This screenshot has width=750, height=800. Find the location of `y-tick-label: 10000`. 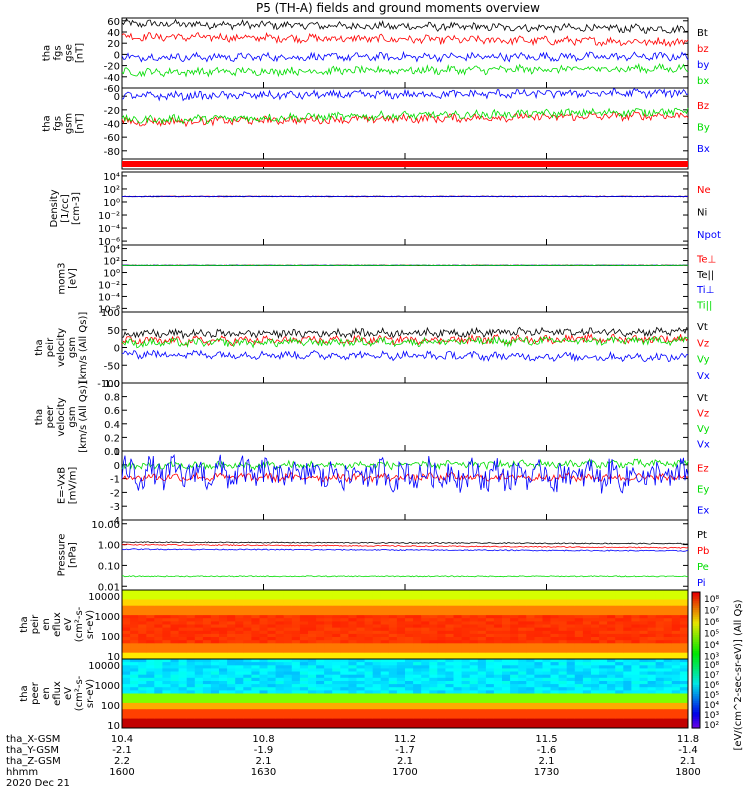

y-tick-label: 10000 is located at coordinates (104, 666).